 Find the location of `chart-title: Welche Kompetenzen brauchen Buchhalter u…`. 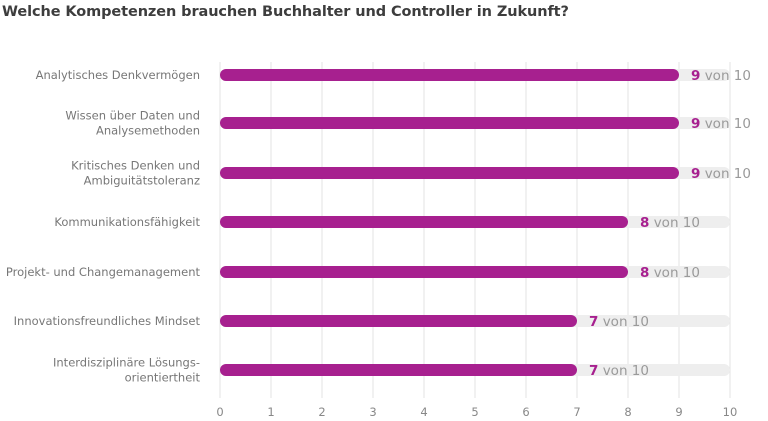

chart-title: Welche Kompetenzen brauchen Buchhalter u… is located at coordinates (285, 12).